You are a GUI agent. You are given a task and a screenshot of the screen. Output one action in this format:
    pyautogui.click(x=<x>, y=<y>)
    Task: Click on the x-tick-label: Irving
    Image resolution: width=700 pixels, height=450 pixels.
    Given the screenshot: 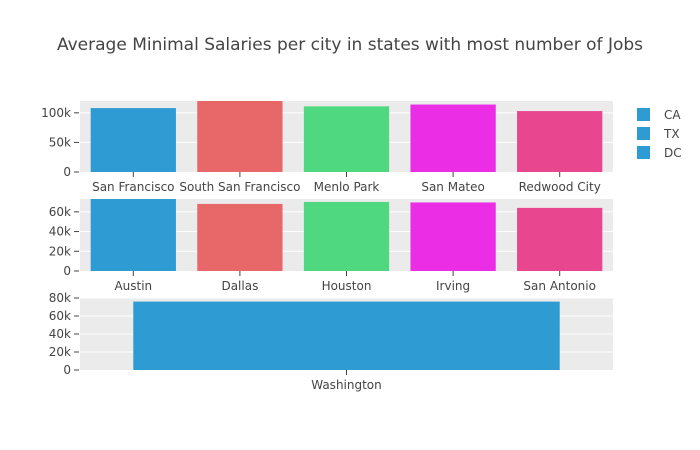 What is the action you would take?
    pyautogui.click(x=453, y=286)
    